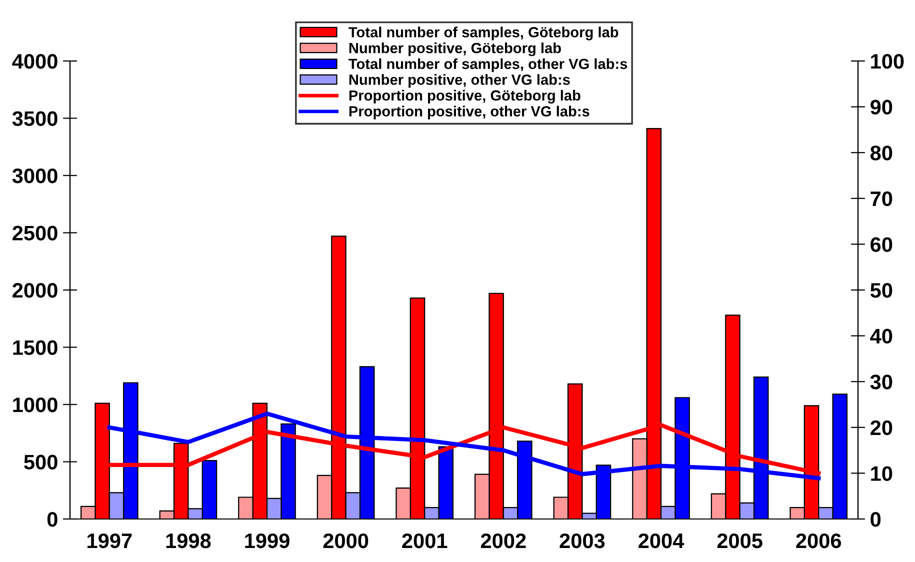  Describe the element at coordinates (35, 233) in the screenshot. I see `y-tick-label: 2500` at that location.